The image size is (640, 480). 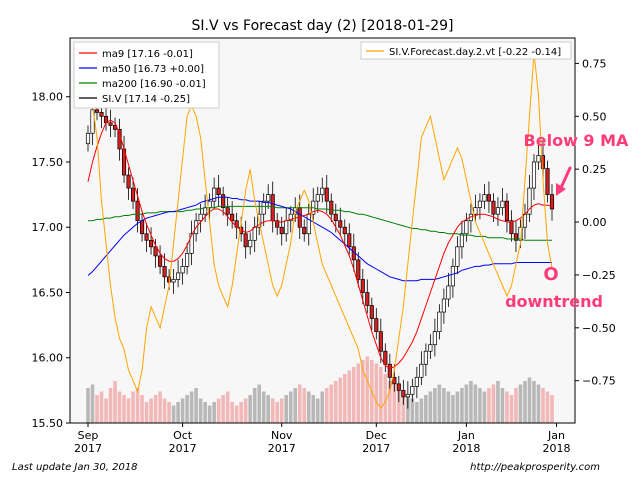 I want to click on x-tick-label: Jan 2018, so click(x=557, y=442).